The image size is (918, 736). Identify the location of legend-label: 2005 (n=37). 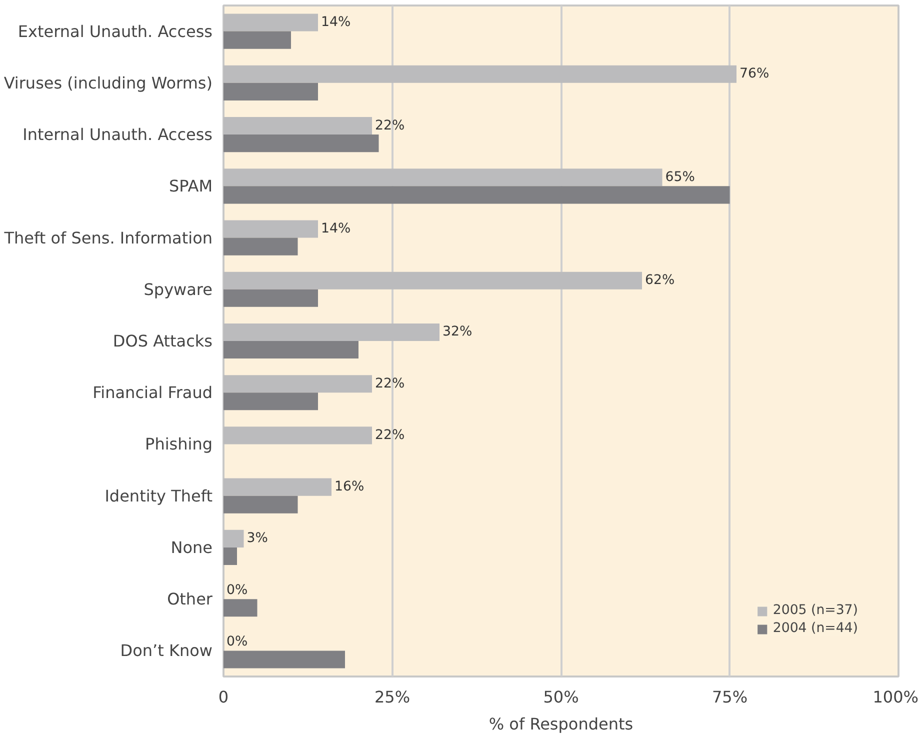
(815, 610).